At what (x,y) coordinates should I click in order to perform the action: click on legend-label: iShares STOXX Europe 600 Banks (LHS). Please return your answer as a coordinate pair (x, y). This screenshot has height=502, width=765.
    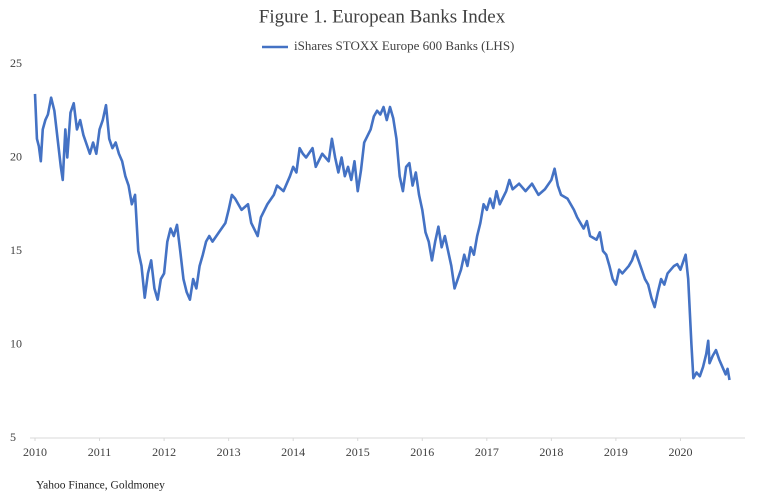
    Looking at the image, I should click on (404, 45).